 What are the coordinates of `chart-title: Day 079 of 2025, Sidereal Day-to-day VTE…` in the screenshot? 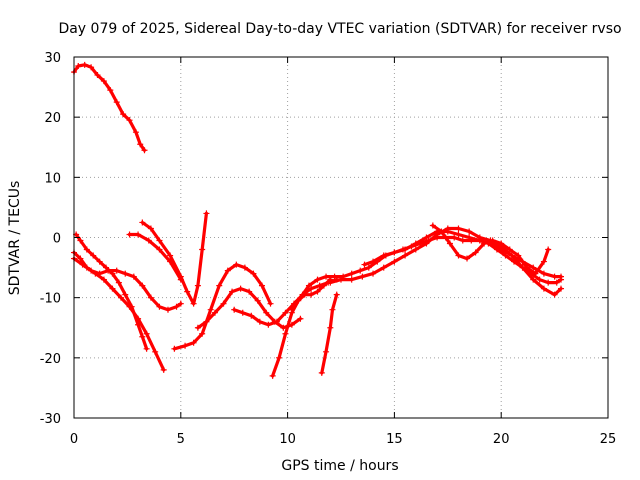 It's located at (339, 29).